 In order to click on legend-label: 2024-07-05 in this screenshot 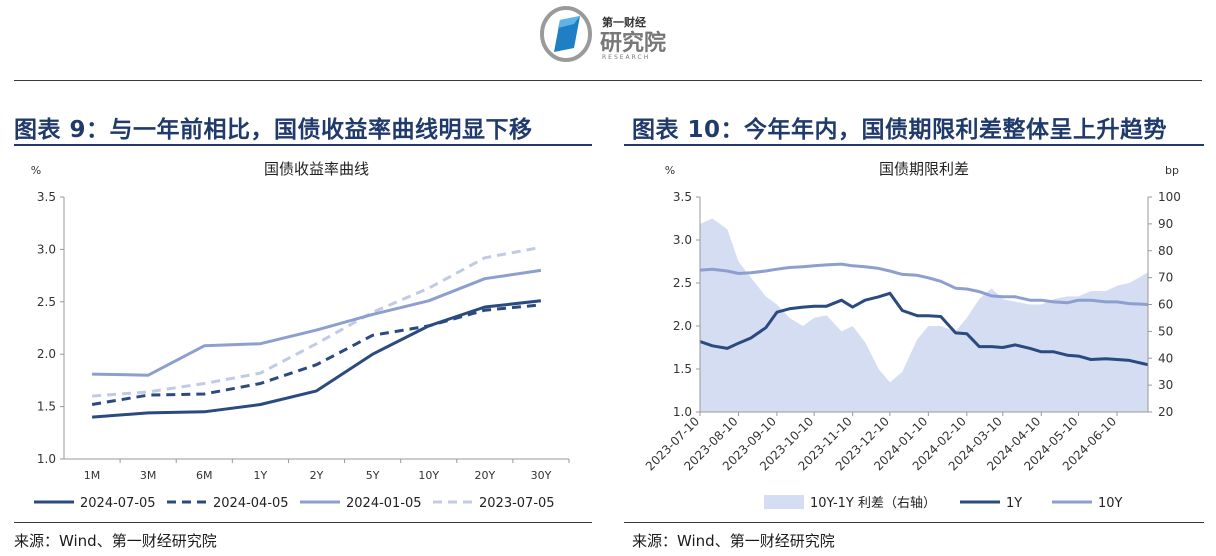, I will do `click(118, 503)`.